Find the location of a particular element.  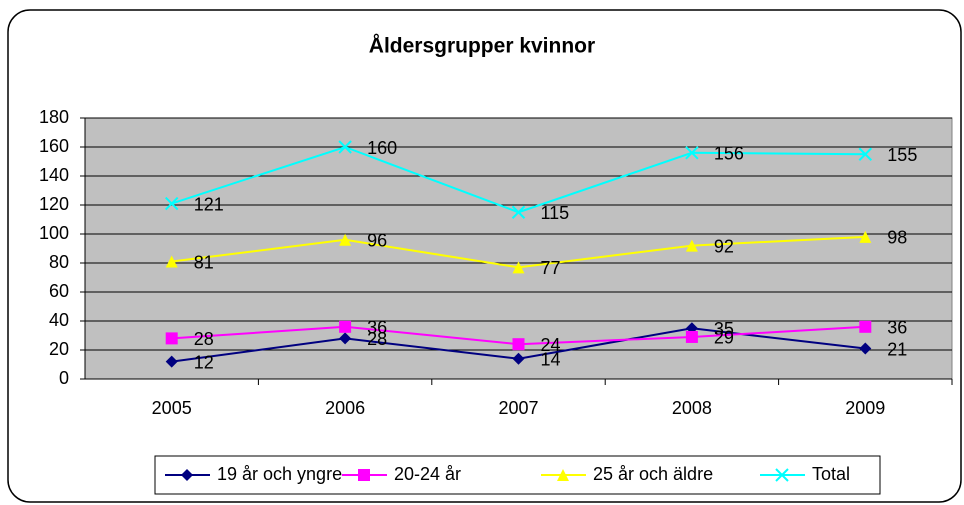

data-label: 24 is located at coordinates (551, 345).